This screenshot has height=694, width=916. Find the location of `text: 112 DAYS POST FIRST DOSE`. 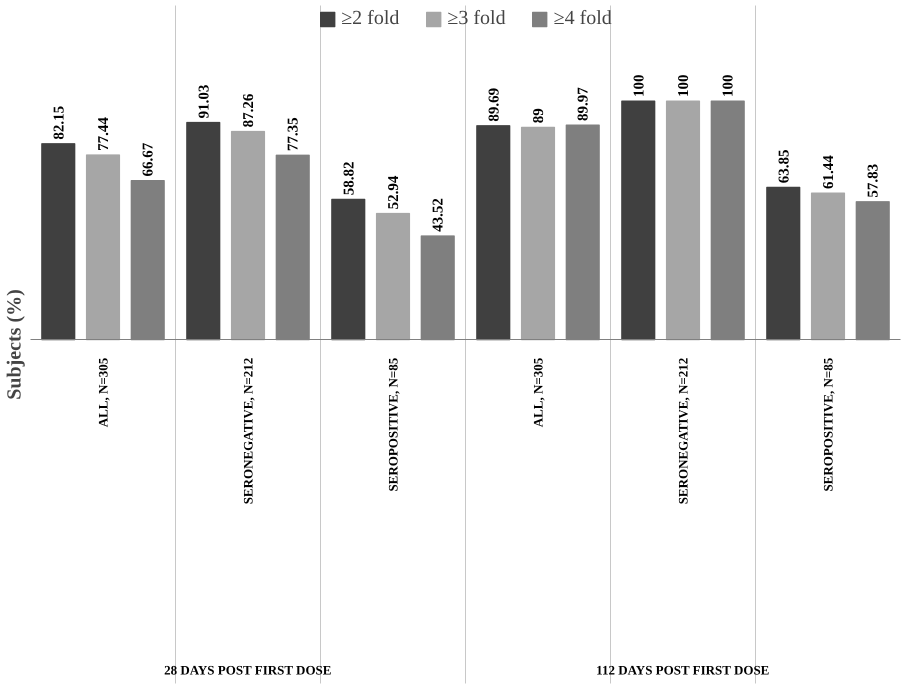

text: 112 DAYS POST FIRST DOSE is located at coordinates (683, 670).